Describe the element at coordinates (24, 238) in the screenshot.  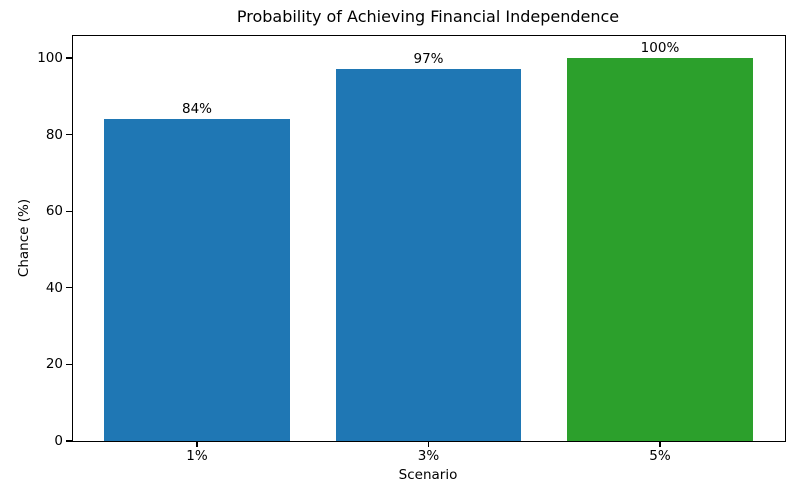
I see `y-axis-label: Chance (%)` at that location.